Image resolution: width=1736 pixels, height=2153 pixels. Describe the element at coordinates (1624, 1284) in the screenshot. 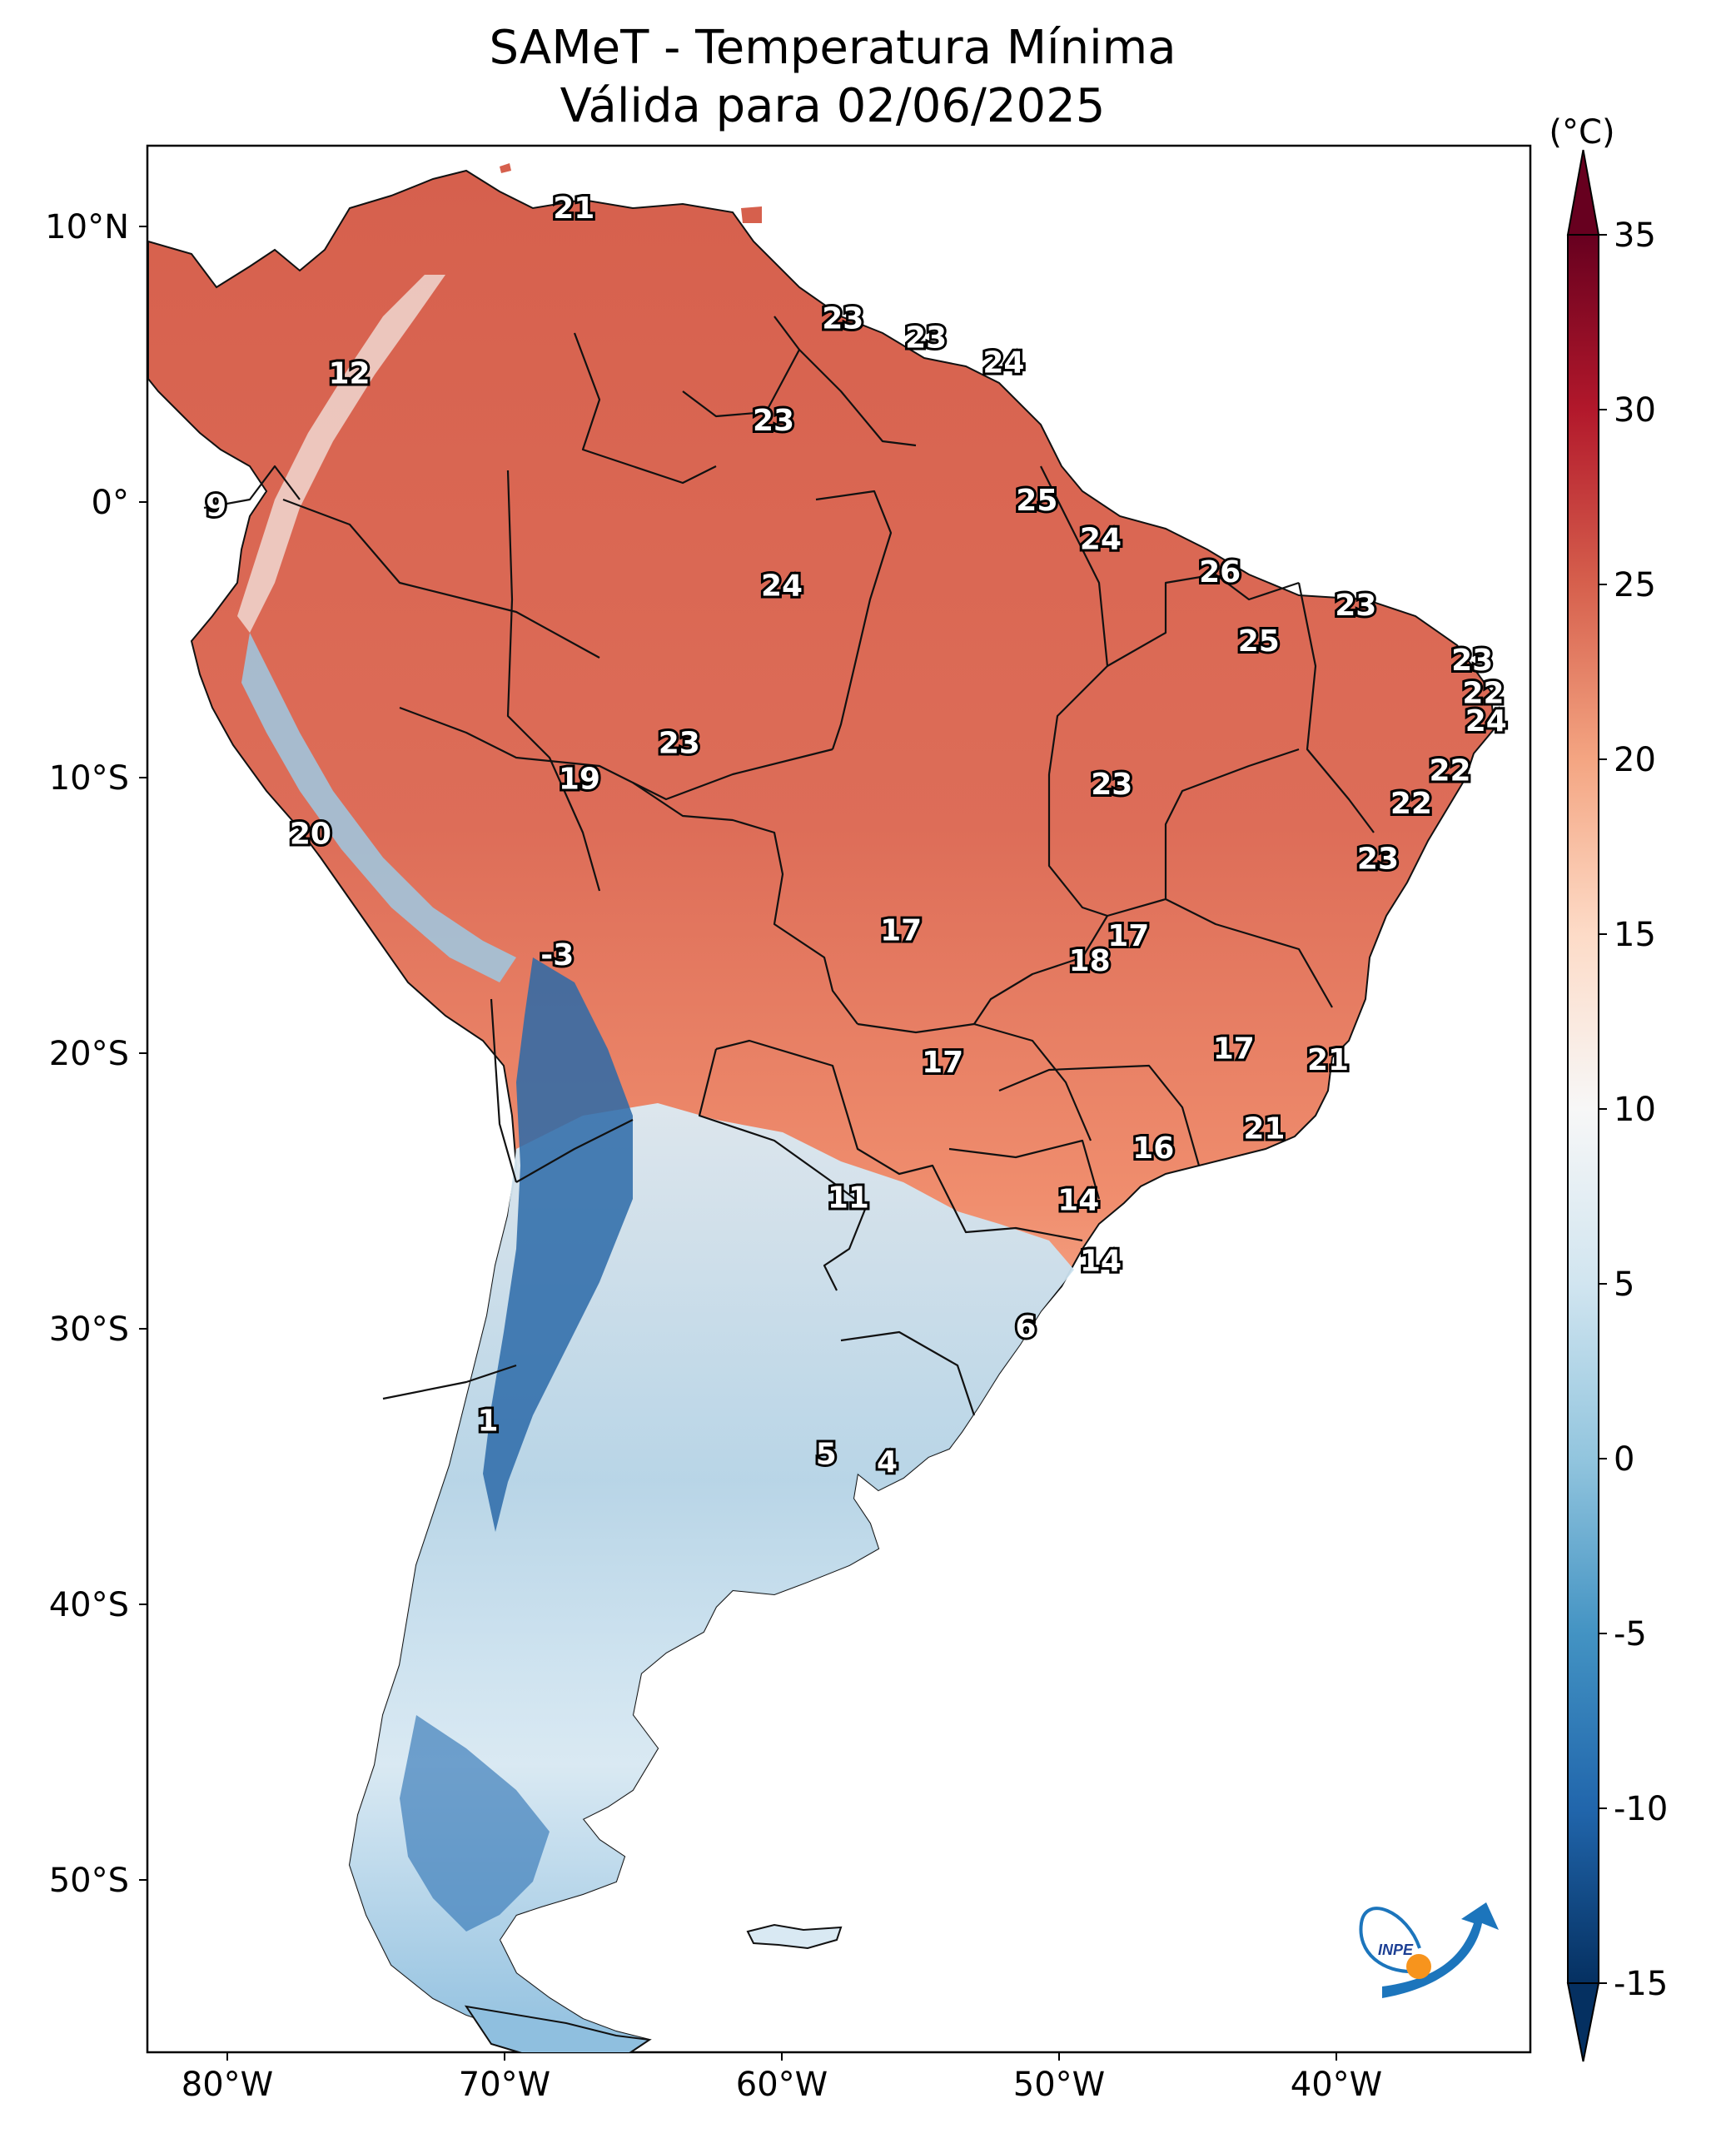

I see `colorbar-tick-label: 5` at that location.